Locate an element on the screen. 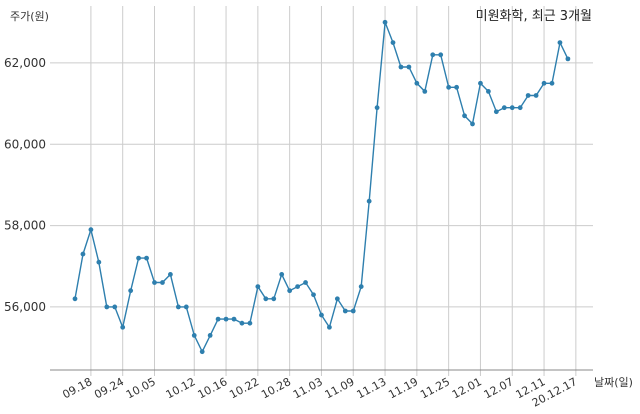 The image size is (640, 414). x-tick-label: 11.13 is located at coordinates (372, 388).